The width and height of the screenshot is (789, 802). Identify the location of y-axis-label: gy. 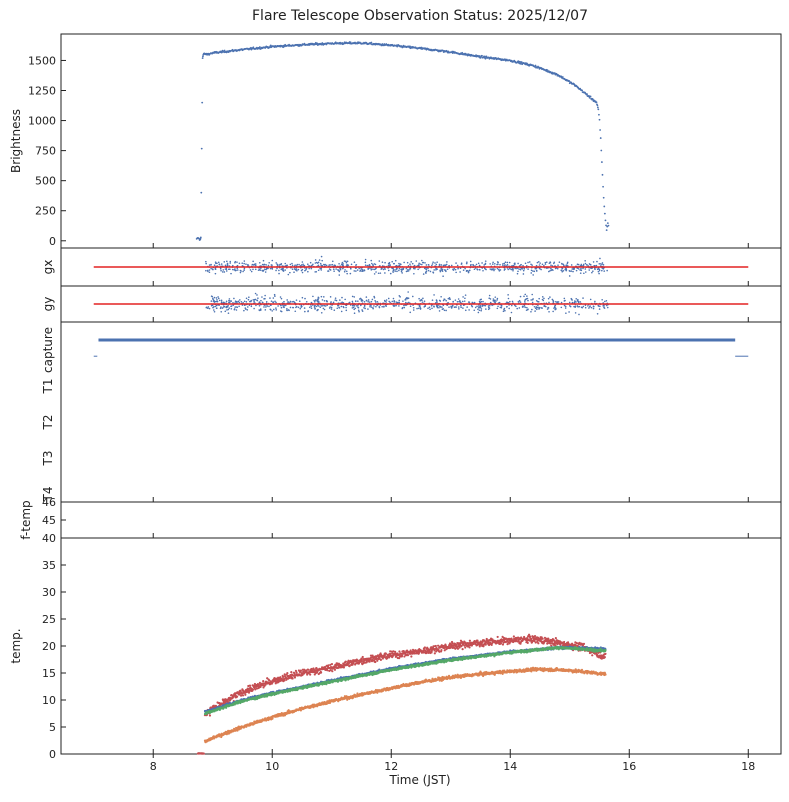
(48, 304).